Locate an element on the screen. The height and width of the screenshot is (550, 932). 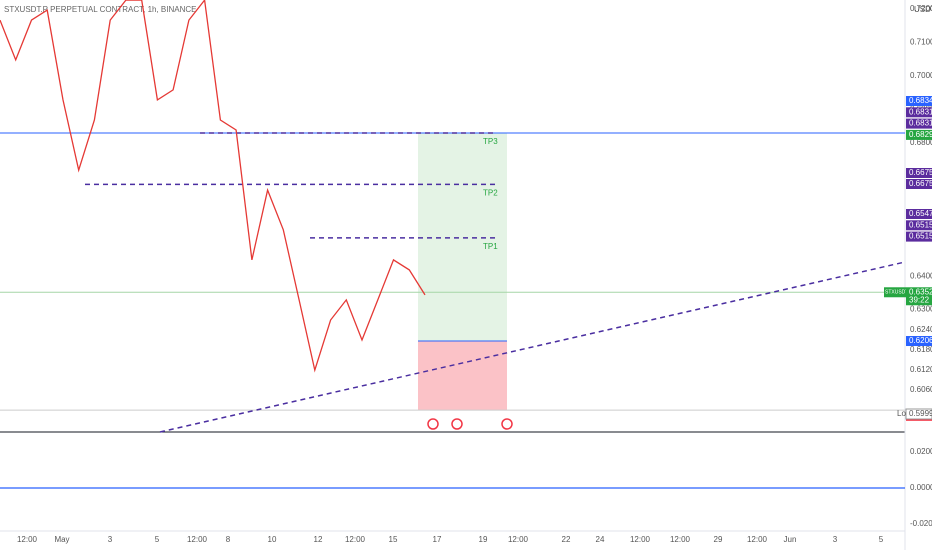
symbol-badge is located at coordinates (895, 292).